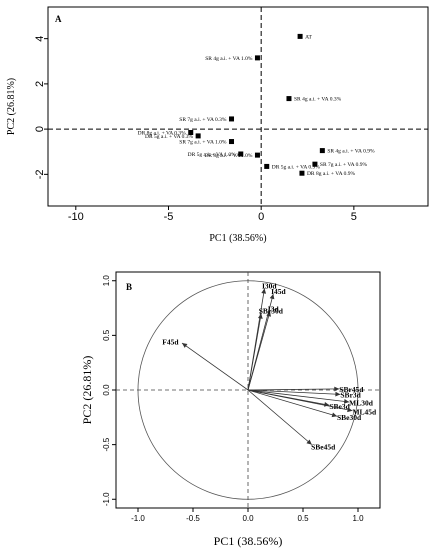 Image resolution: width=443 pixels, height=550 pixels. I want to click on vector-sbe45d, so click(280, 417).